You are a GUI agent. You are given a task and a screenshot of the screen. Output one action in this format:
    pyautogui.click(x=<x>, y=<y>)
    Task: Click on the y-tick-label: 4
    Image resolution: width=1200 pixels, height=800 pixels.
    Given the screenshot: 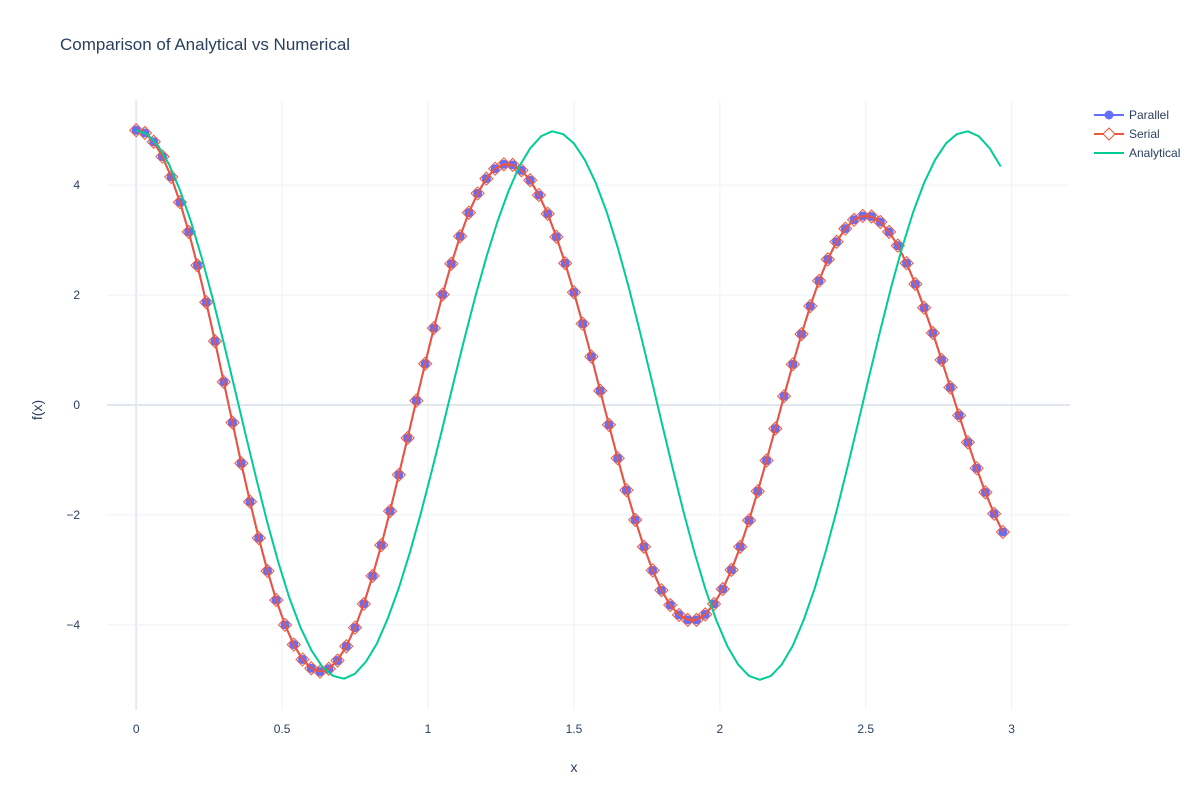 What is the action you would take?
    pyautogui.click(x=76, y=185)
    